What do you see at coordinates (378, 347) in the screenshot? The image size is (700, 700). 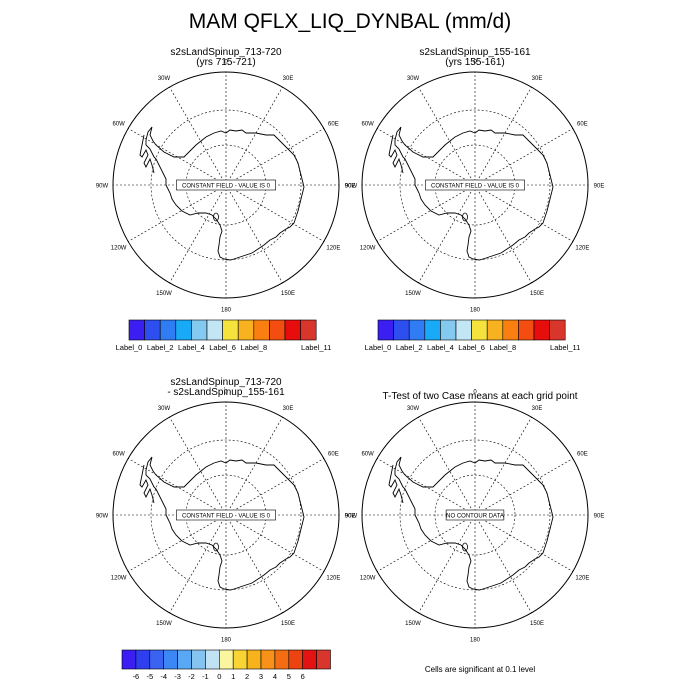 I see `colorbar-label: Label_0` at bounding box center [378, 347].